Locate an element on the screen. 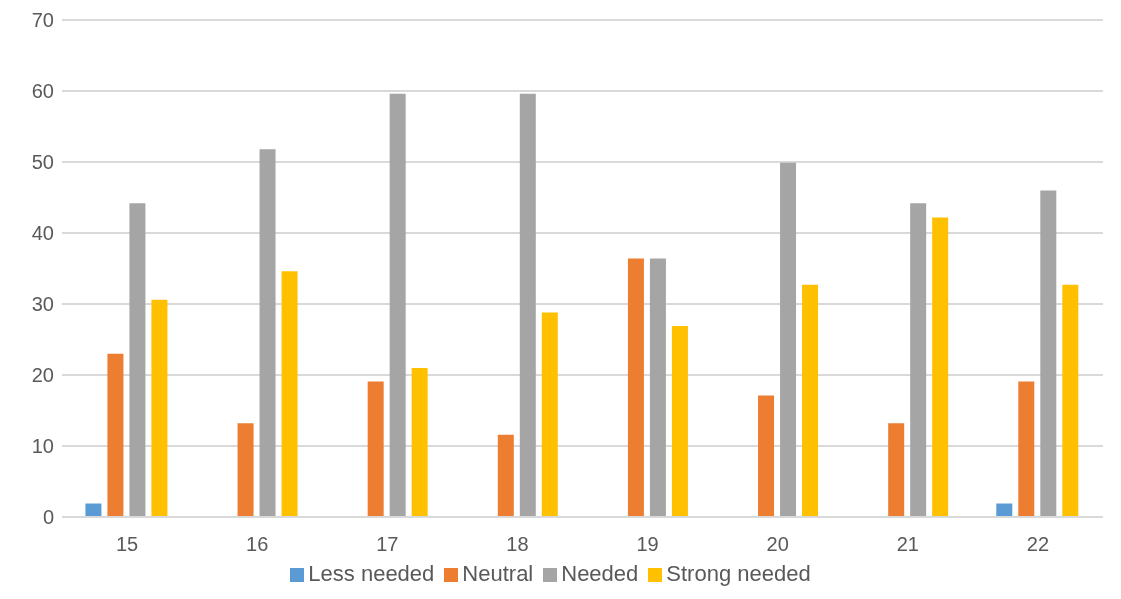 This screenshot has width=1121, height=599. x-tick-label: 22 is located at coordinates (1038, 544).